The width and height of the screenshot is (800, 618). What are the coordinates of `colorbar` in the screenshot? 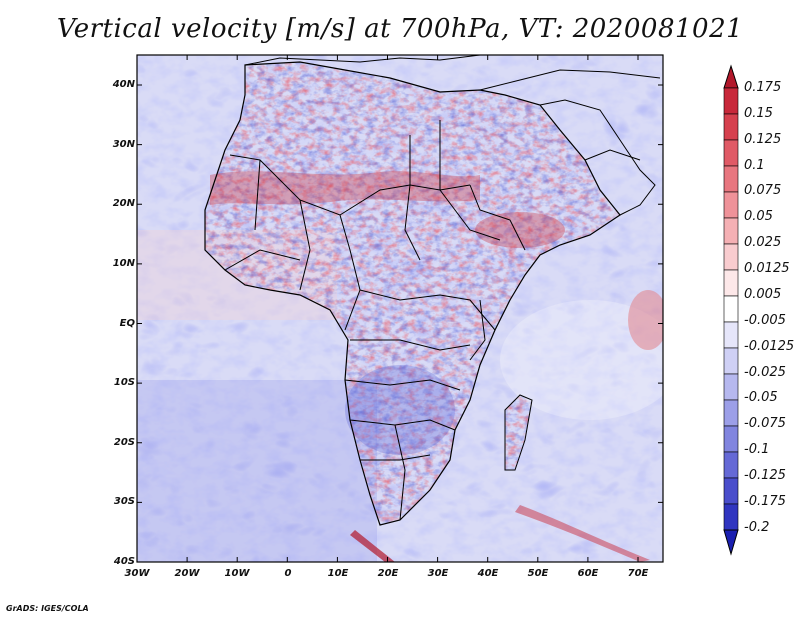 It's located at (731, 310).